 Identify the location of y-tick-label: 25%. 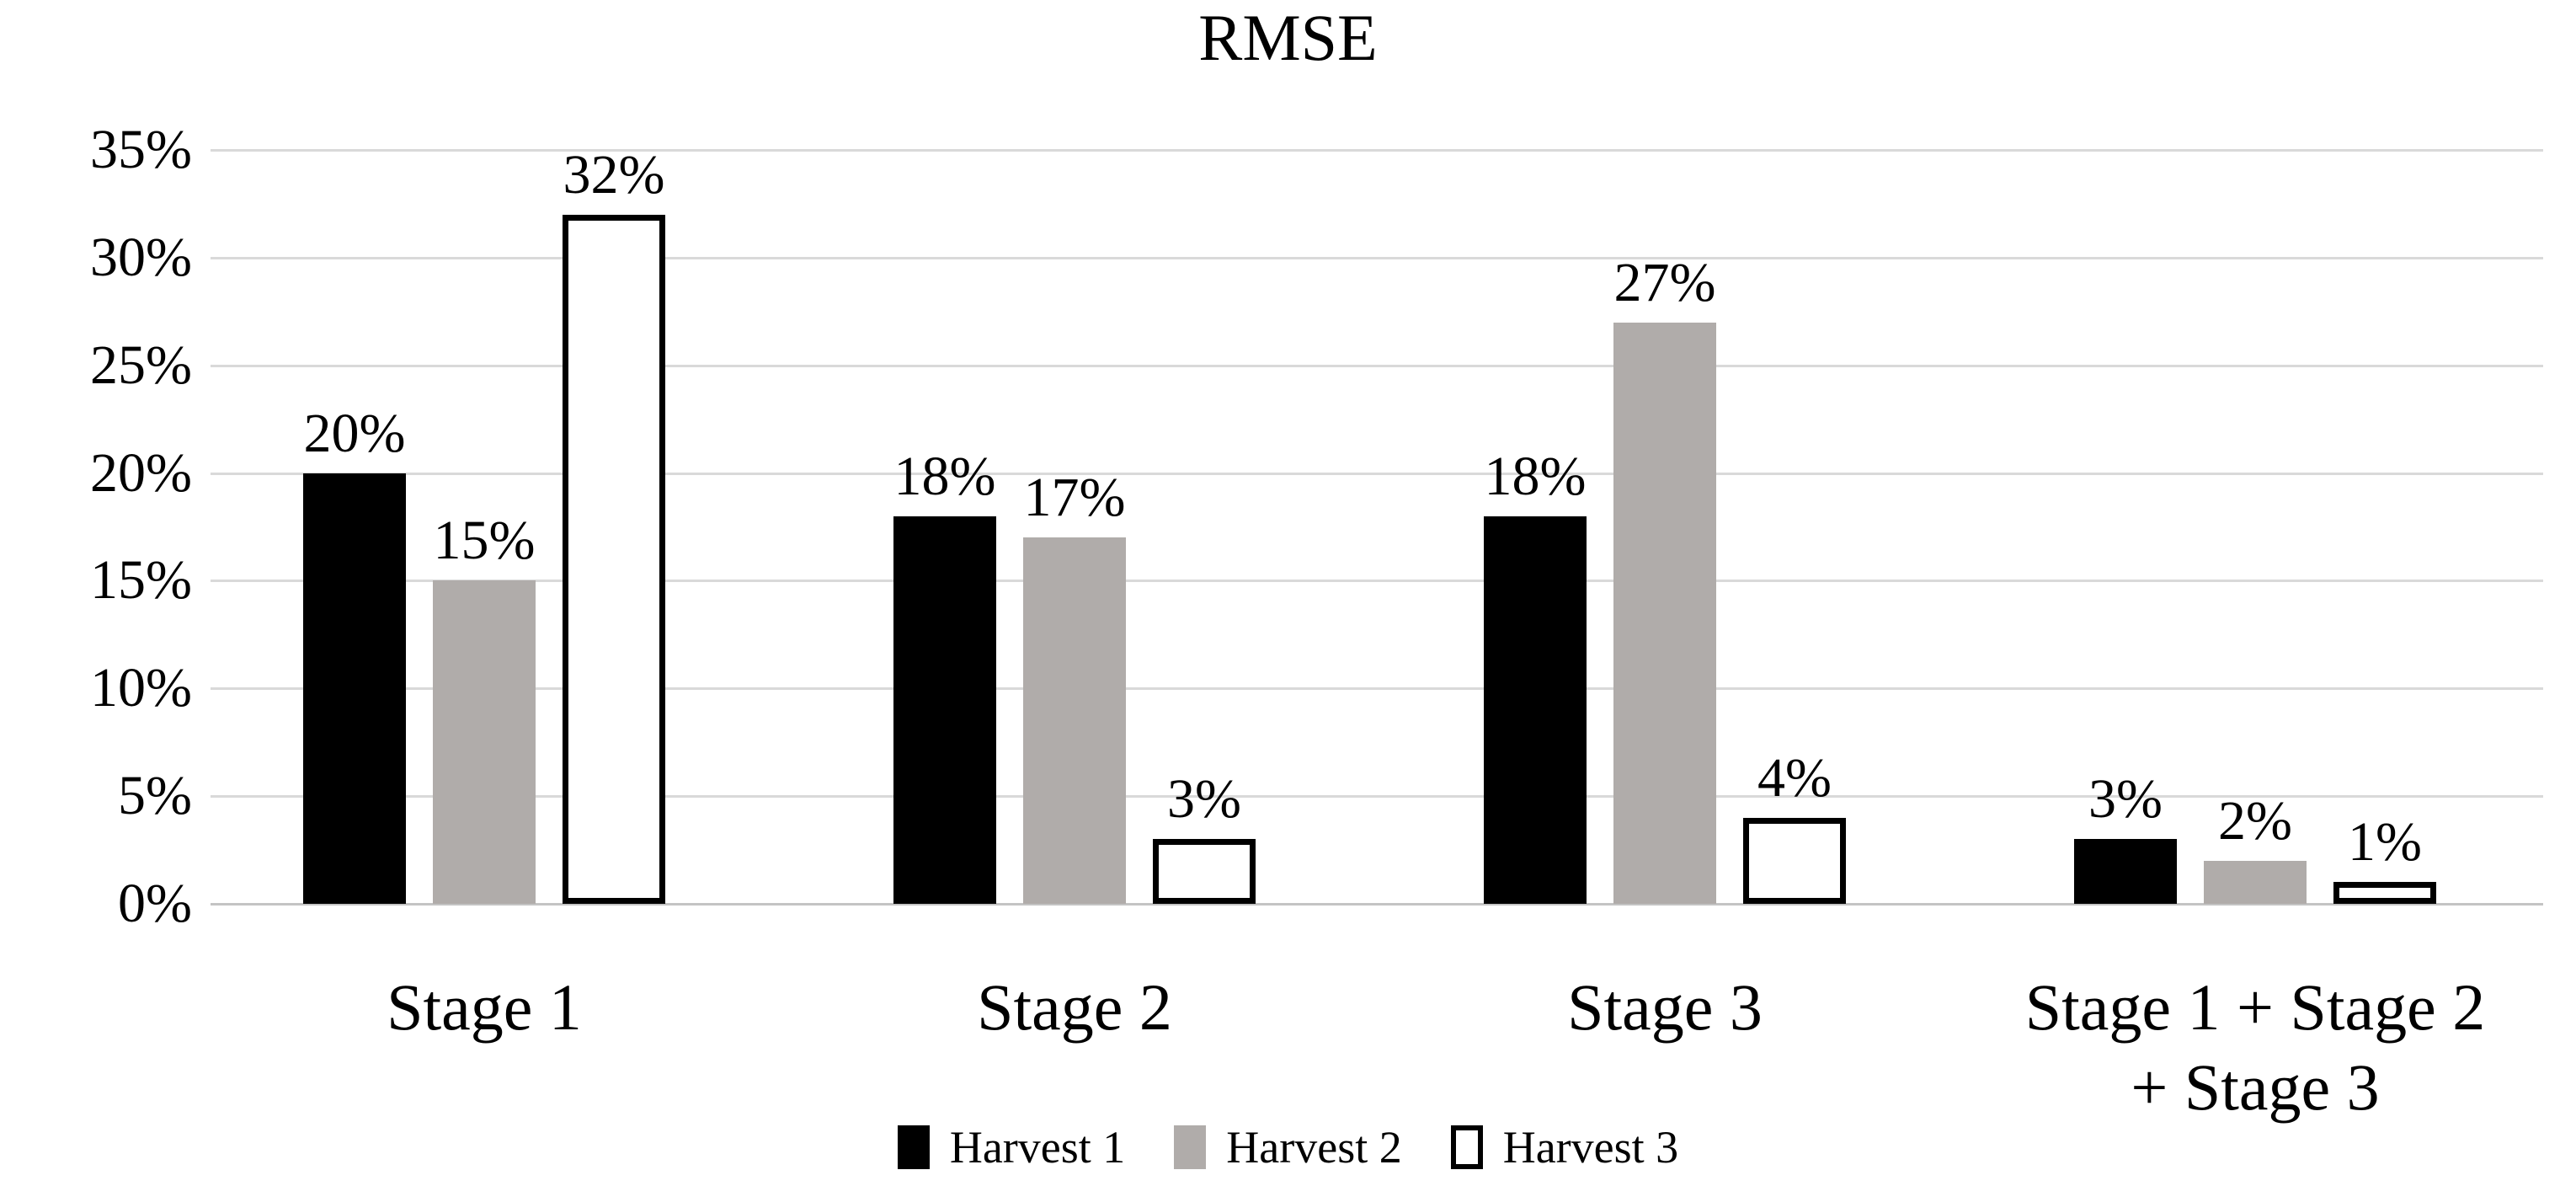
(141, 365).